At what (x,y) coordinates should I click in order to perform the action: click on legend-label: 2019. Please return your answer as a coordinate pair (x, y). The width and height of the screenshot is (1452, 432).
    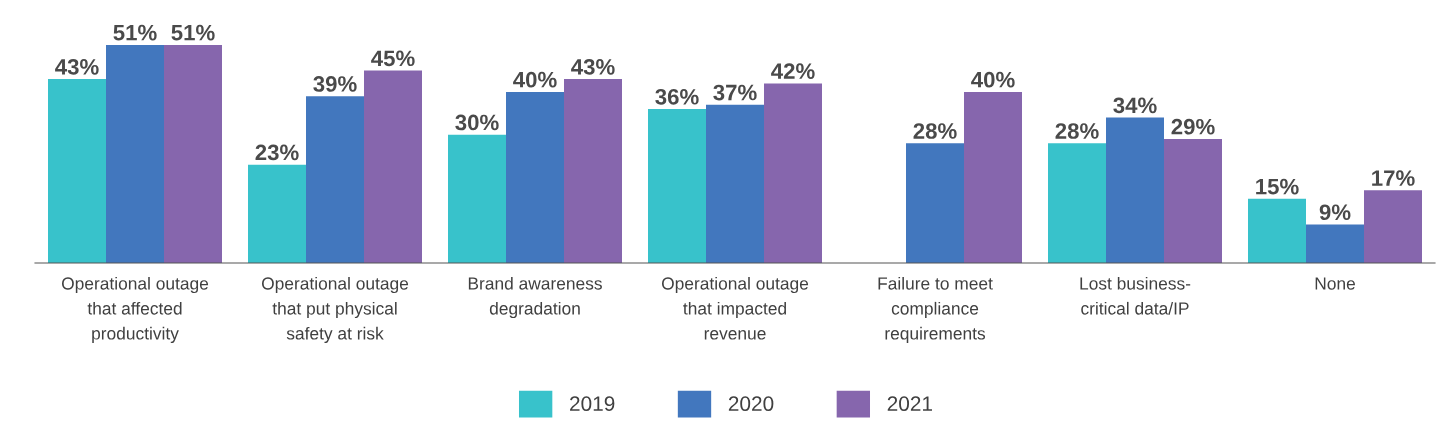
    Looking at the image, I should click on (592, 404).